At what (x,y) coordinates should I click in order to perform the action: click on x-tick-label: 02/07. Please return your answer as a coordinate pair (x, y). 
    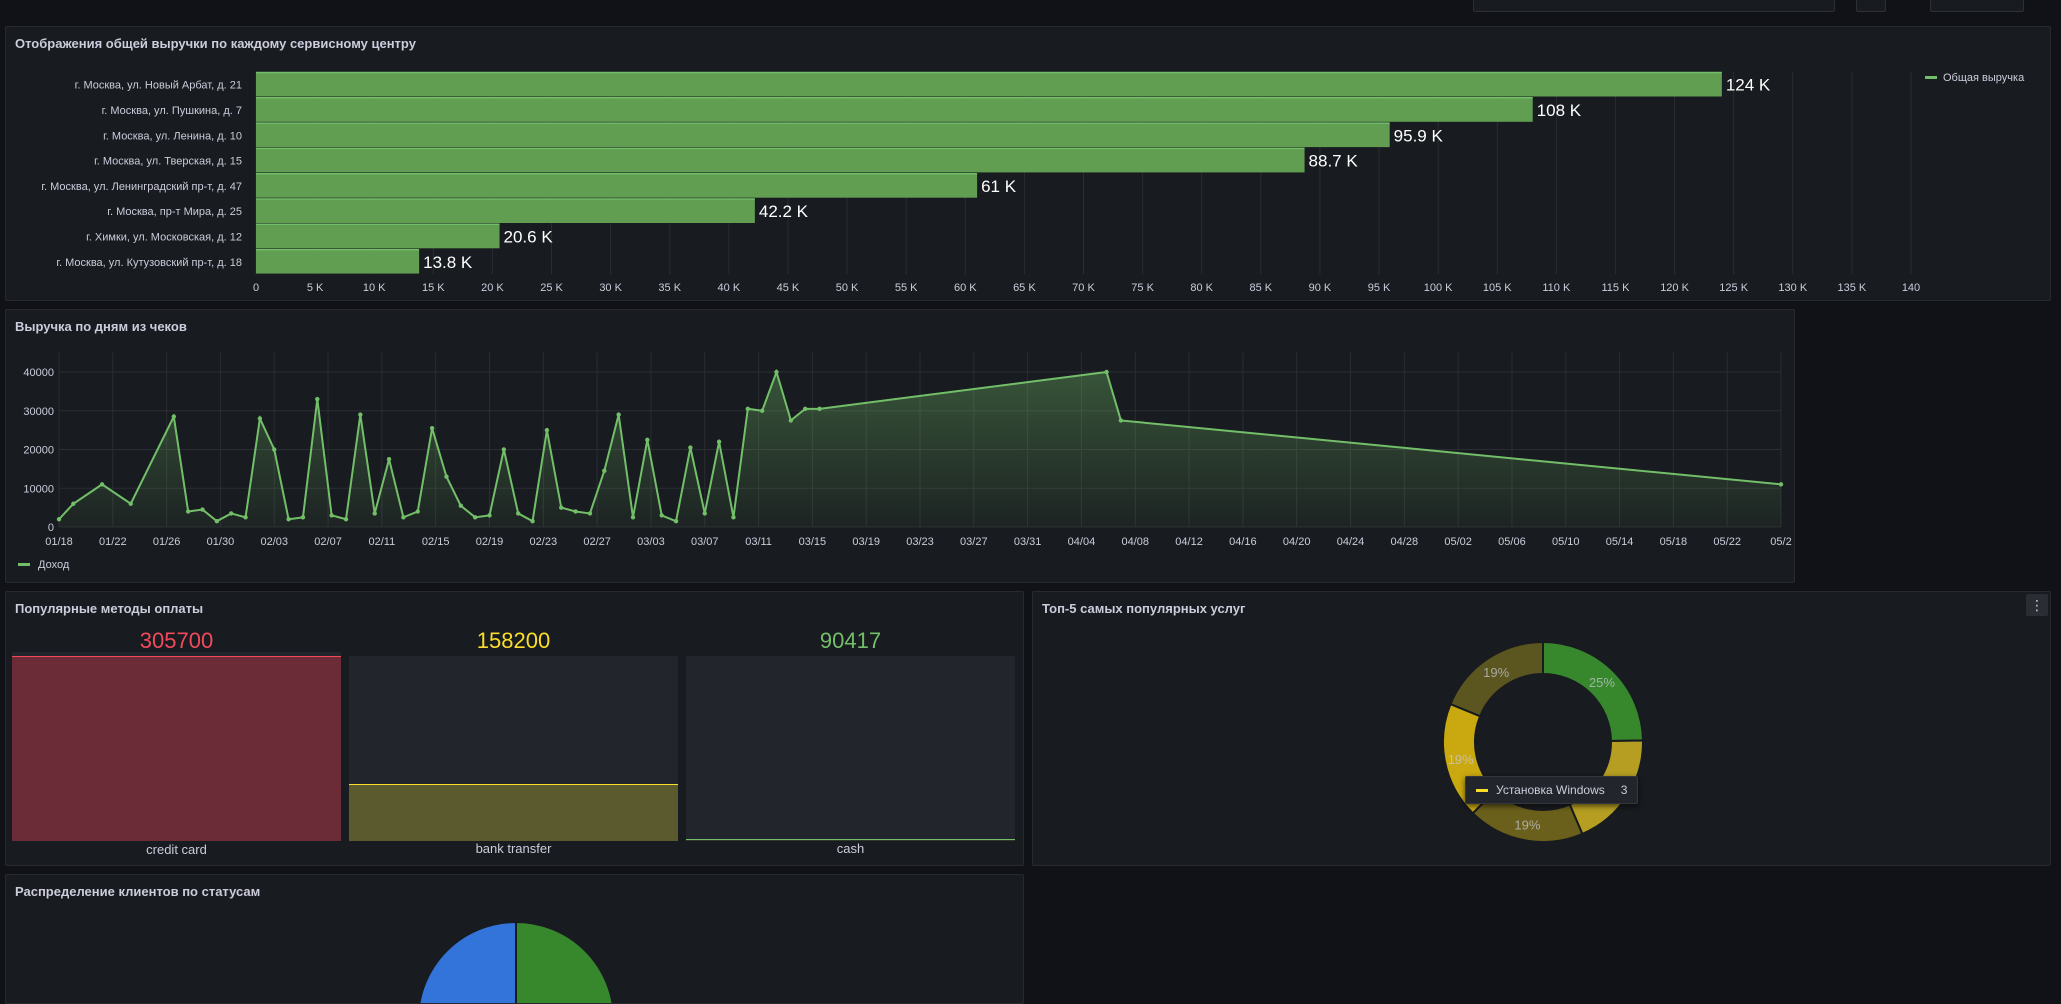
    Looking at the image, I should click on (328, 542).